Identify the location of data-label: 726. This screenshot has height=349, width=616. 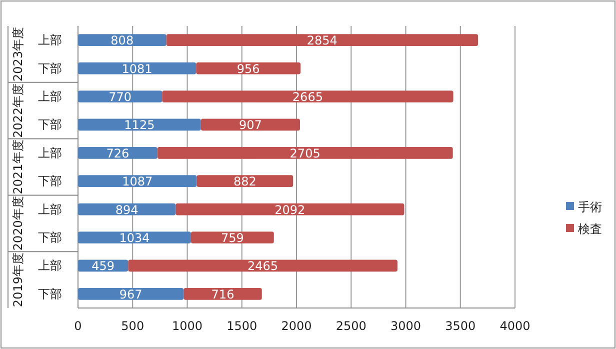
(118, 153).